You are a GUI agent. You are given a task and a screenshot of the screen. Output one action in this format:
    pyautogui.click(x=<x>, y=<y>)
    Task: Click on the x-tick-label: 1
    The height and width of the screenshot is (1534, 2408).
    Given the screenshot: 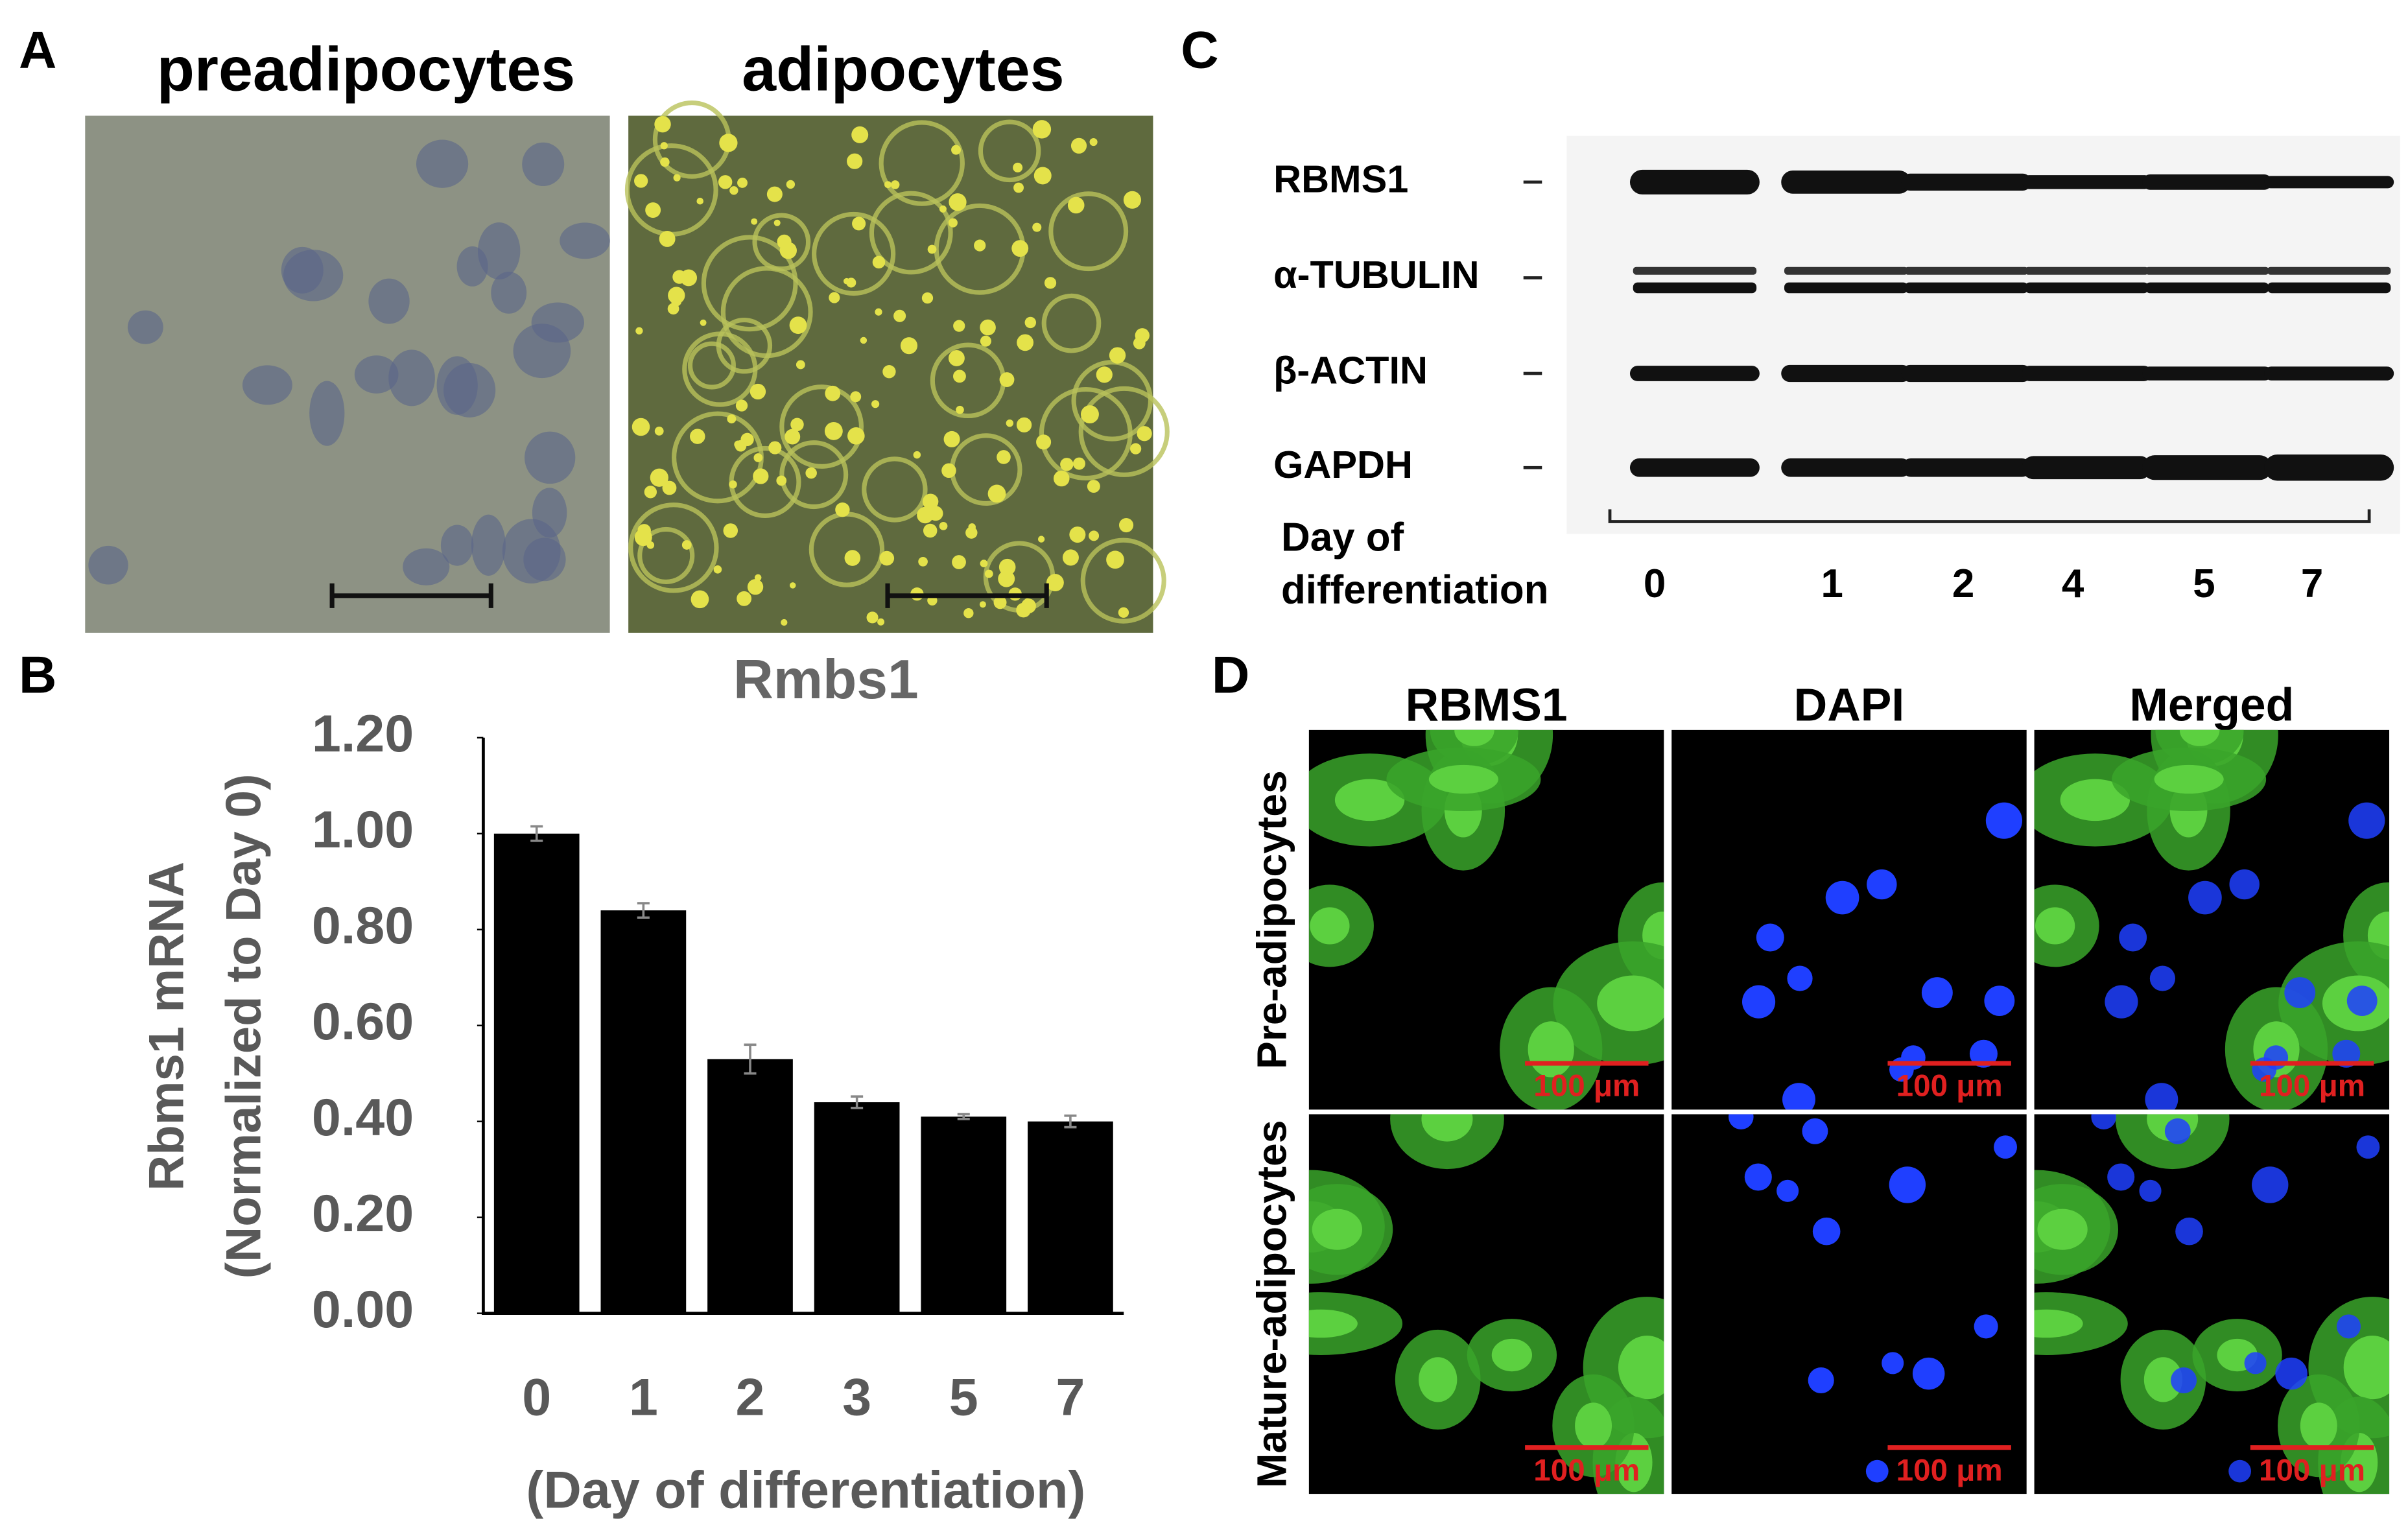 What is the action you would take?
    pyautogui.click(x=643, y=1398)
    